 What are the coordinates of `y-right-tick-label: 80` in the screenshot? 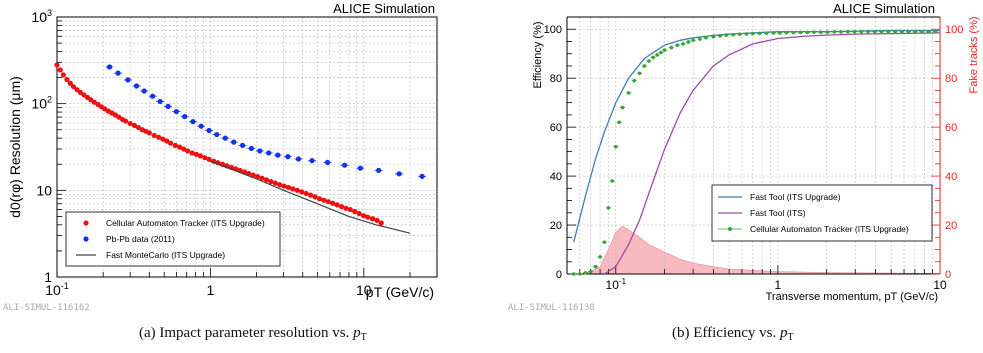 It's located at (951, 79).